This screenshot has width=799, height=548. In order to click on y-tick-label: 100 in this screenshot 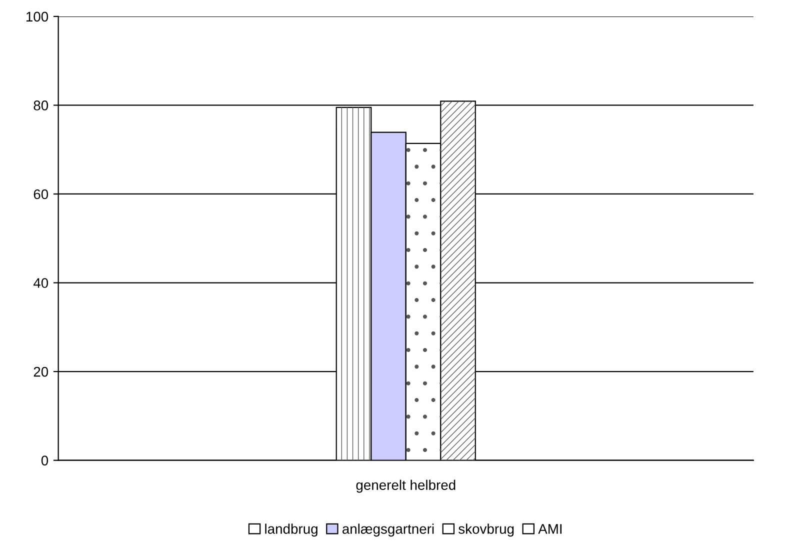, I will do `click(37, 17)`.